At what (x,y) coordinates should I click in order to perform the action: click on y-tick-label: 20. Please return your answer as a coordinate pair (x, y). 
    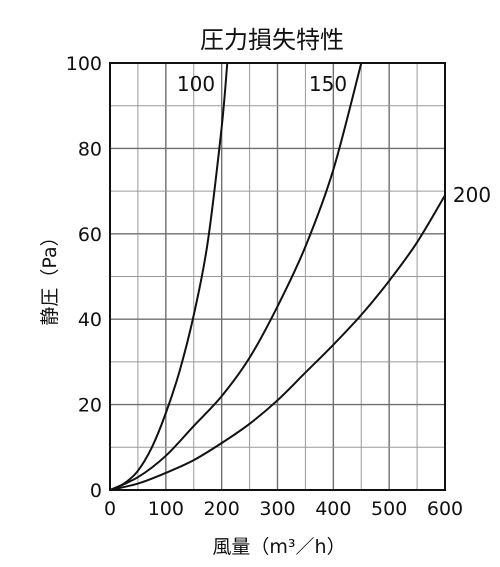
    Looking at the image, I should click on (90, 406).